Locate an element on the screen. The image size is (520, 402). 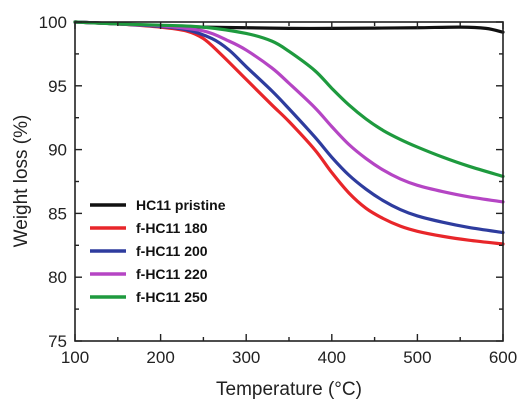
y-tick-label: 80 is located at coordinates (57, 277).